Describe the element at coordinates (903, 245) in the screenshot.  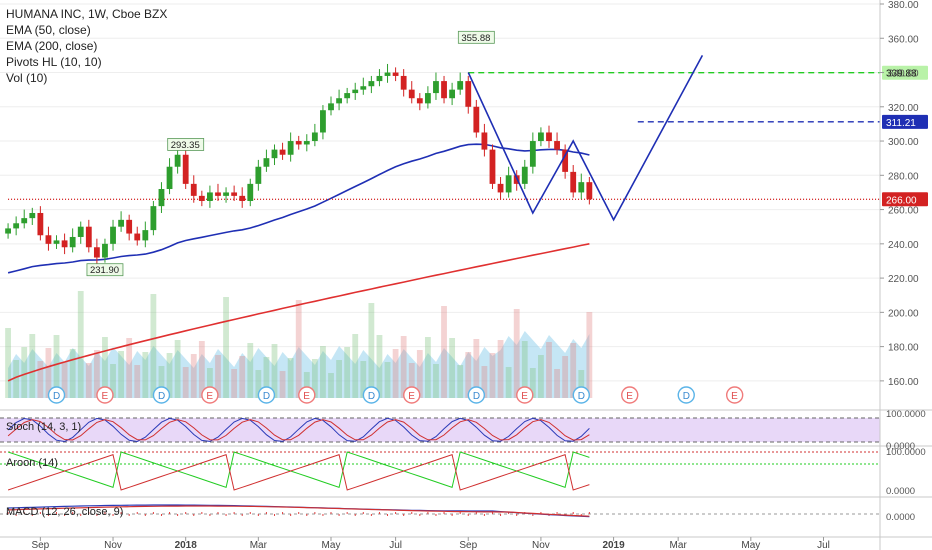
I see `price-tick-label: 240.00` at that location.